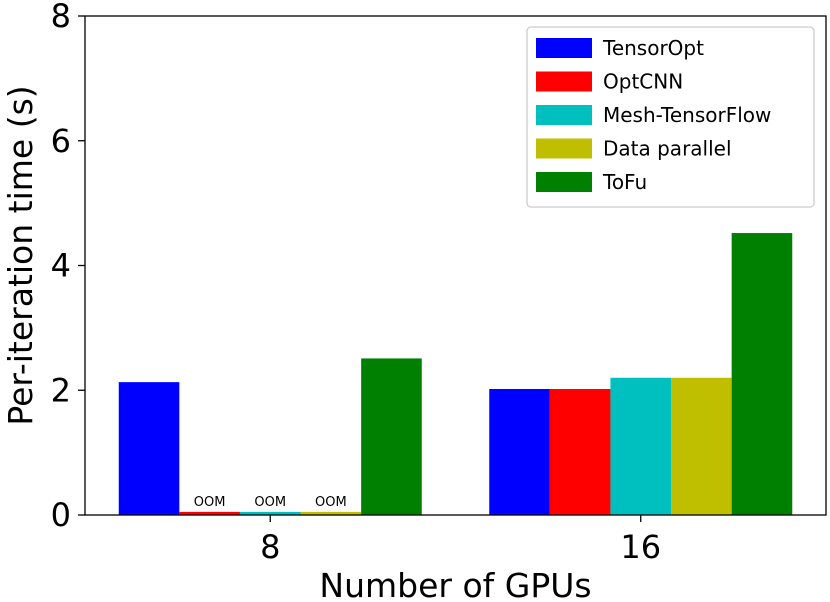  What do you see at coordinates (643, 82) in the screenshot?
I see `legend-label-optcnn: OptCNN` at bounding box center [643, 82].